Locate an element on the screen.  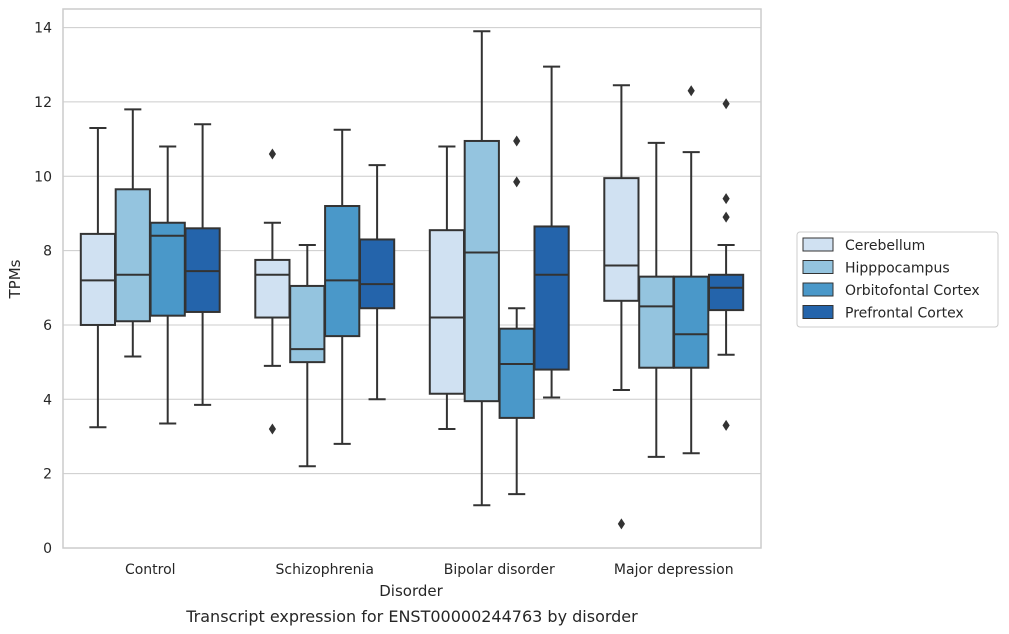
y-tick-label: 4 is located at coordinates (47, 400).